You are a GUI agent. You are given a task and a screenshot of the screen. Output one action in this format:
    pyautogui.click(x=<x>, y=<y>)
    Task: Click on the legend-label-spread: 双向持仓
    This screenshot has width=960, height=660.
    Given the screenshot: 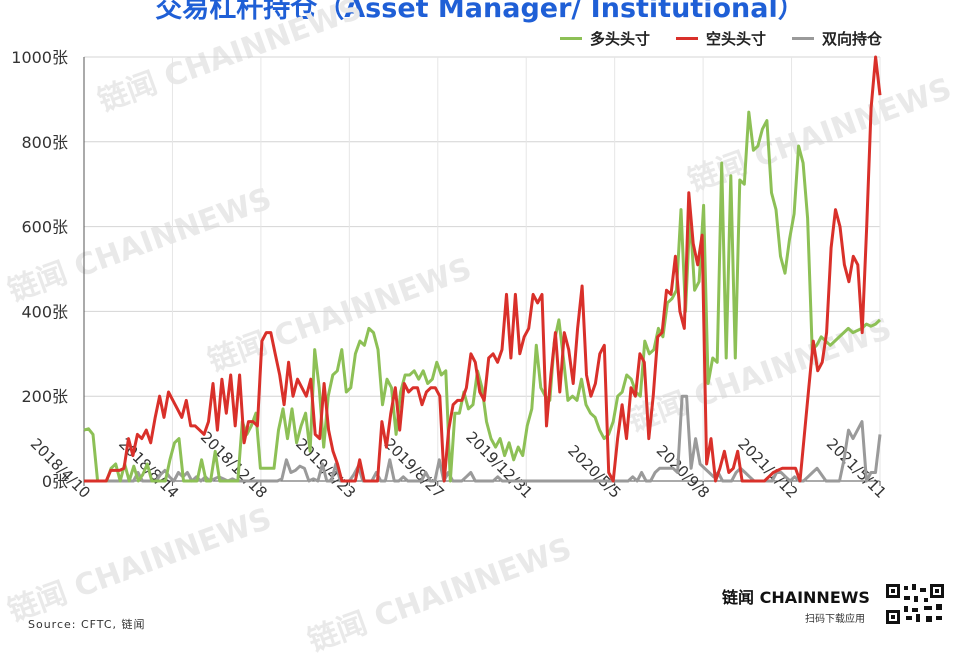 What is the action you would take?
    pyautogui.click(x=852, y=38)
    